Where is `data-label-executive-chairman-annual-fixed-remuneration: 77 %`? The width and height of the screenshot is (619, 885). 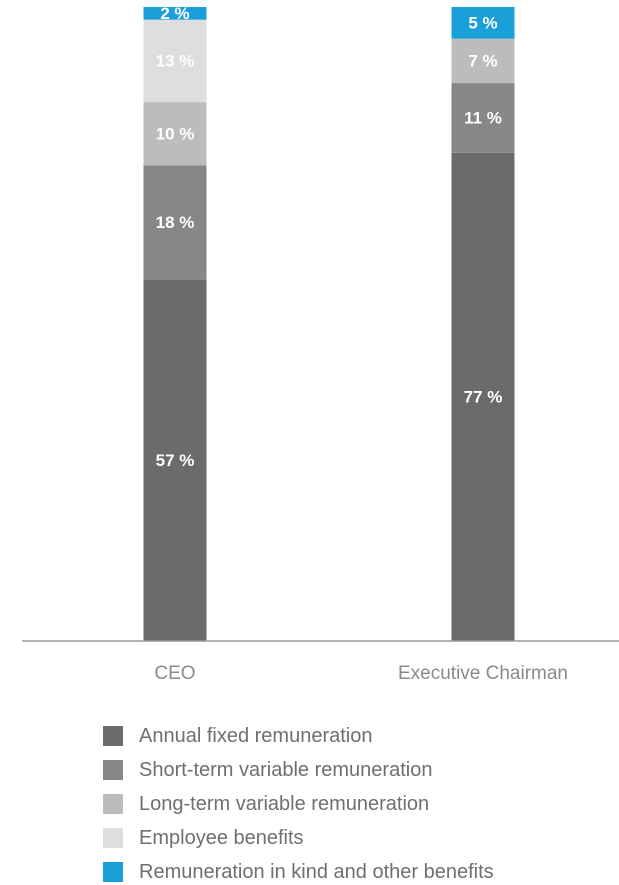 data-label-executive-chairman-annual-fixed-remuneration: 77 % is located at coordinates (483, 396).